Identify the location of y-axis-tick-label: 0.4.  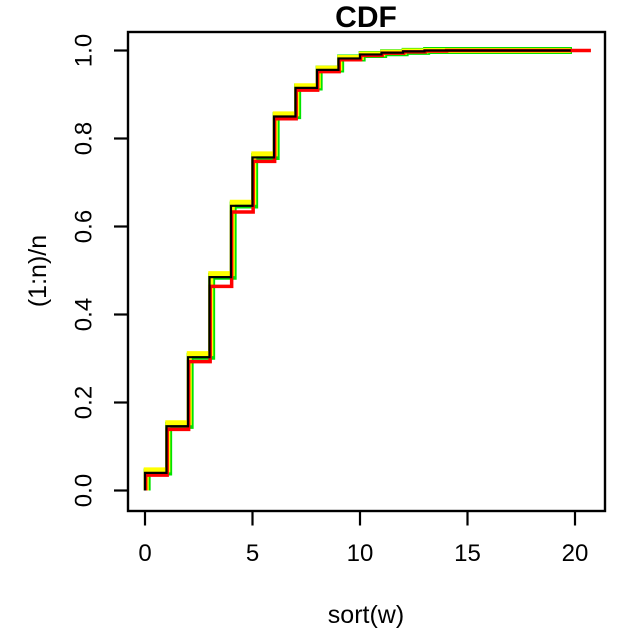
(84, 314).